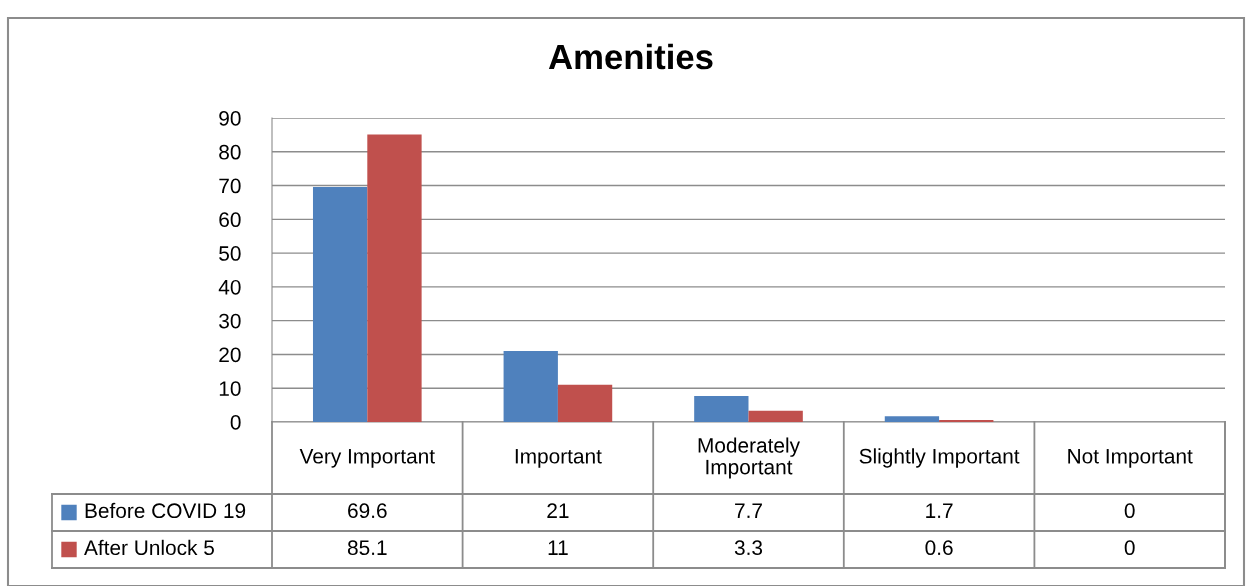 The height and width of the screenshot is (586, 1253). I want to click on y-tick-label: 0, so click(235, 422).